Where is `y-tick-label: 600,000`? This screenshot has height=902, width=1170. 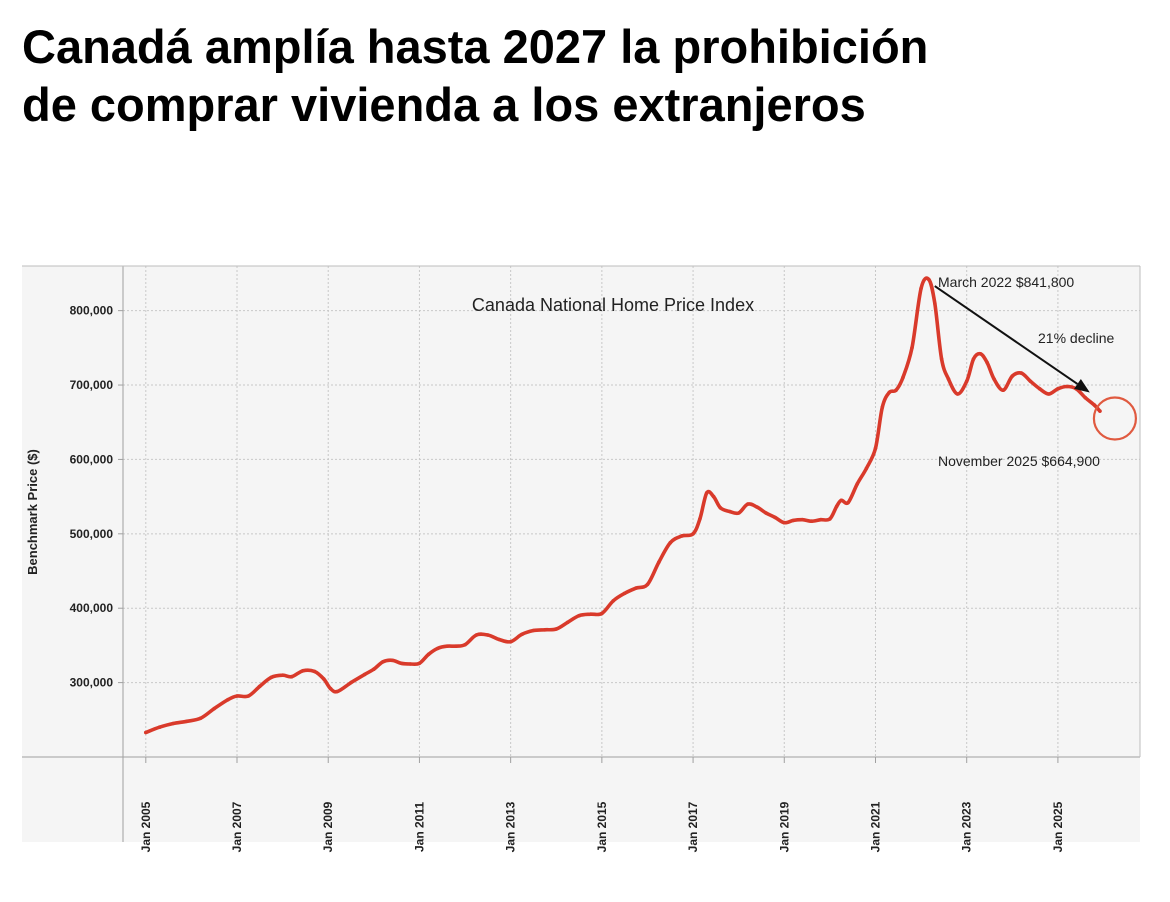
y-tick-label: 600,000 is located at coordinates (92, 459).